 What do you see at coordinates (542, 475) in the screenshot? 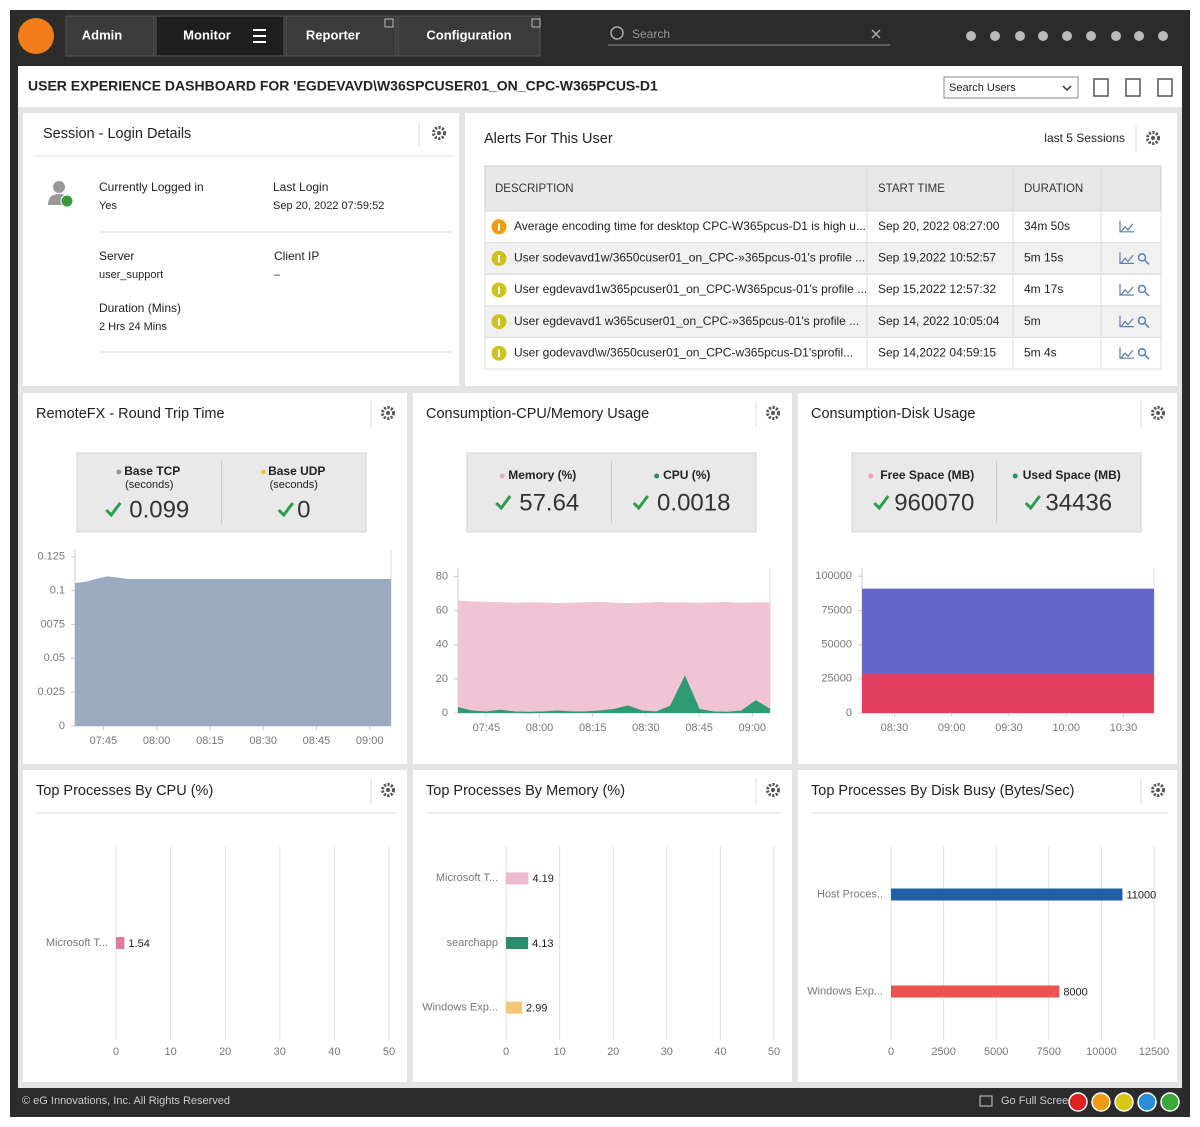
I see `stat-name: Memory (%)` at bounding box center [542, 475].